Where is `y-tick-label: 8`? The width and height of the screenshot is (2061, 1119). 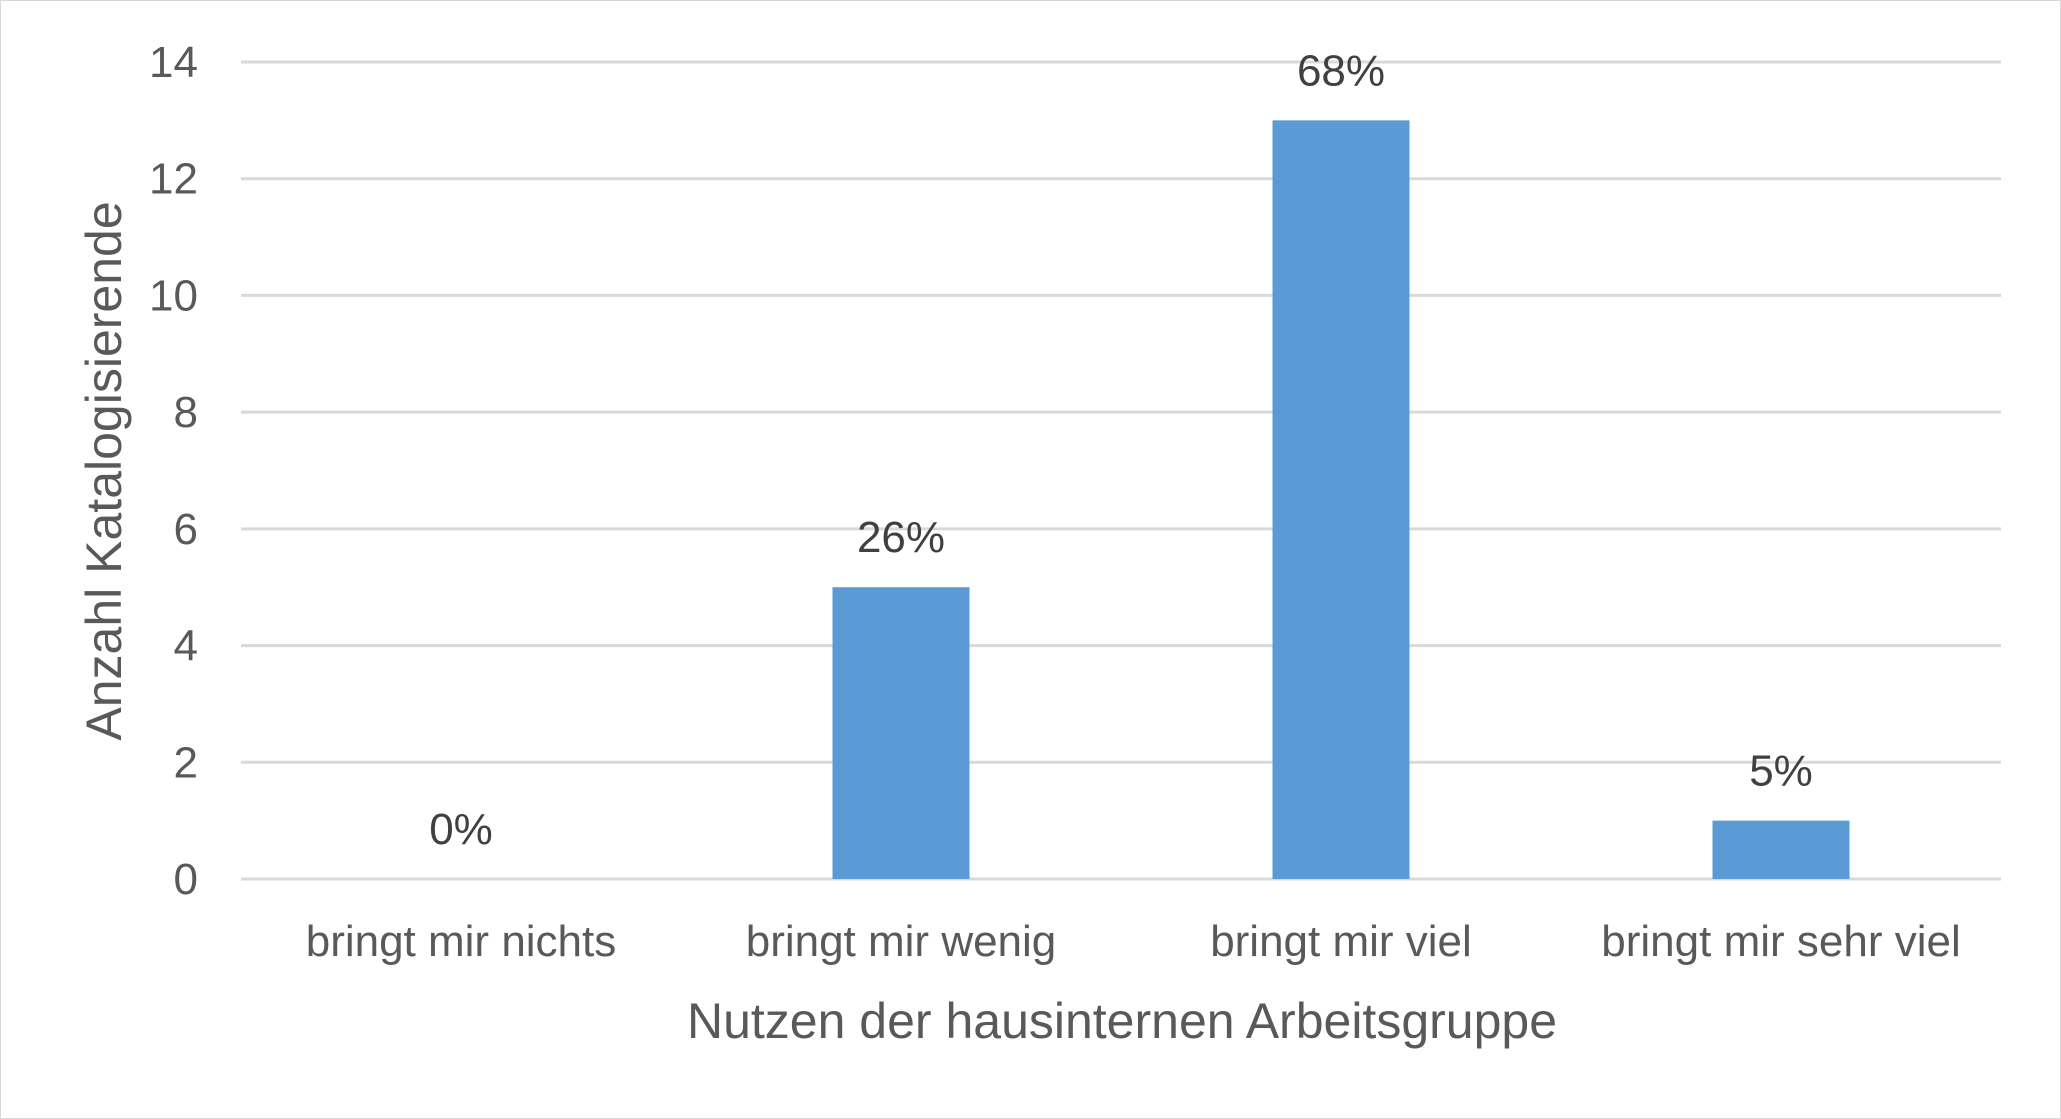 y-tick-label: 8 is located at coordinates (186, 412).